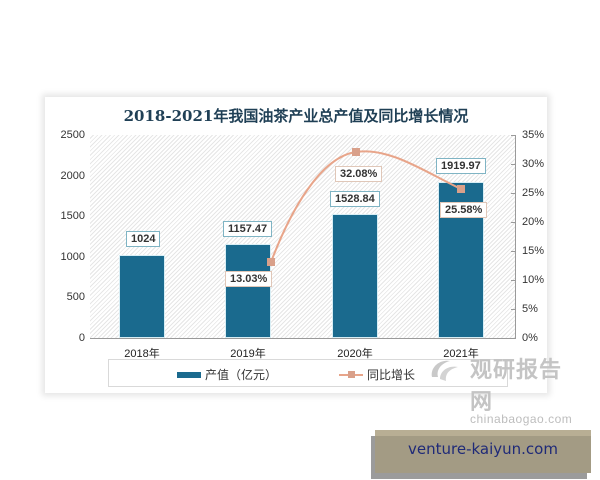  Describe the element at coordinates (533, 280) in the screenshot. I see `y-right-tick: 10%` at that location.